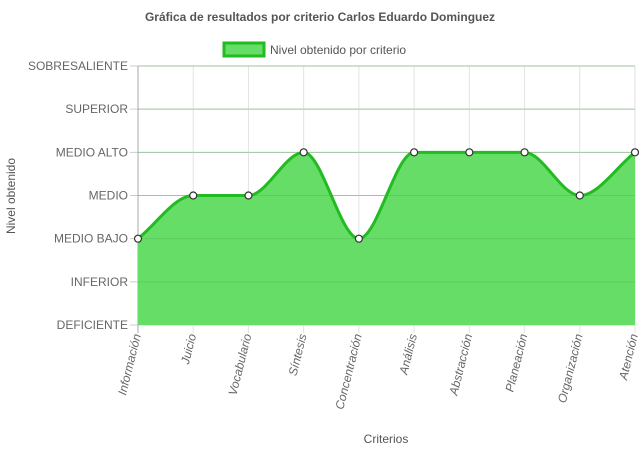 The width and height of the screenshot is (639, 452). I want to click on y-tick-label: SUPERIOR, so click(96, 109).